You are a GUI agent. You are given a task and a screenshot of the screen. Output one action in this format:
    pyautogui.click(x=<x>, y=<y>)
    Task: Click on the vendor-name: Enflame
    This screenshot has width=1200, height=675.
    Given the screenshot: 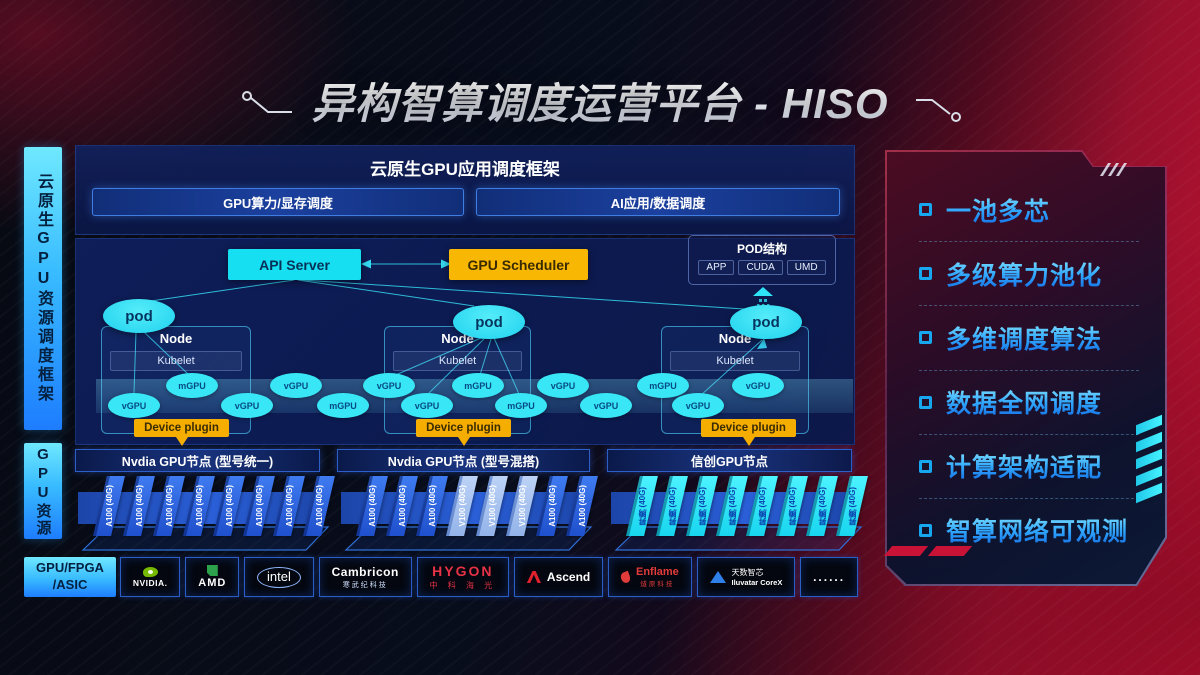 What is the action you would take?
    pyautogui.click(x=657, y=572)
    